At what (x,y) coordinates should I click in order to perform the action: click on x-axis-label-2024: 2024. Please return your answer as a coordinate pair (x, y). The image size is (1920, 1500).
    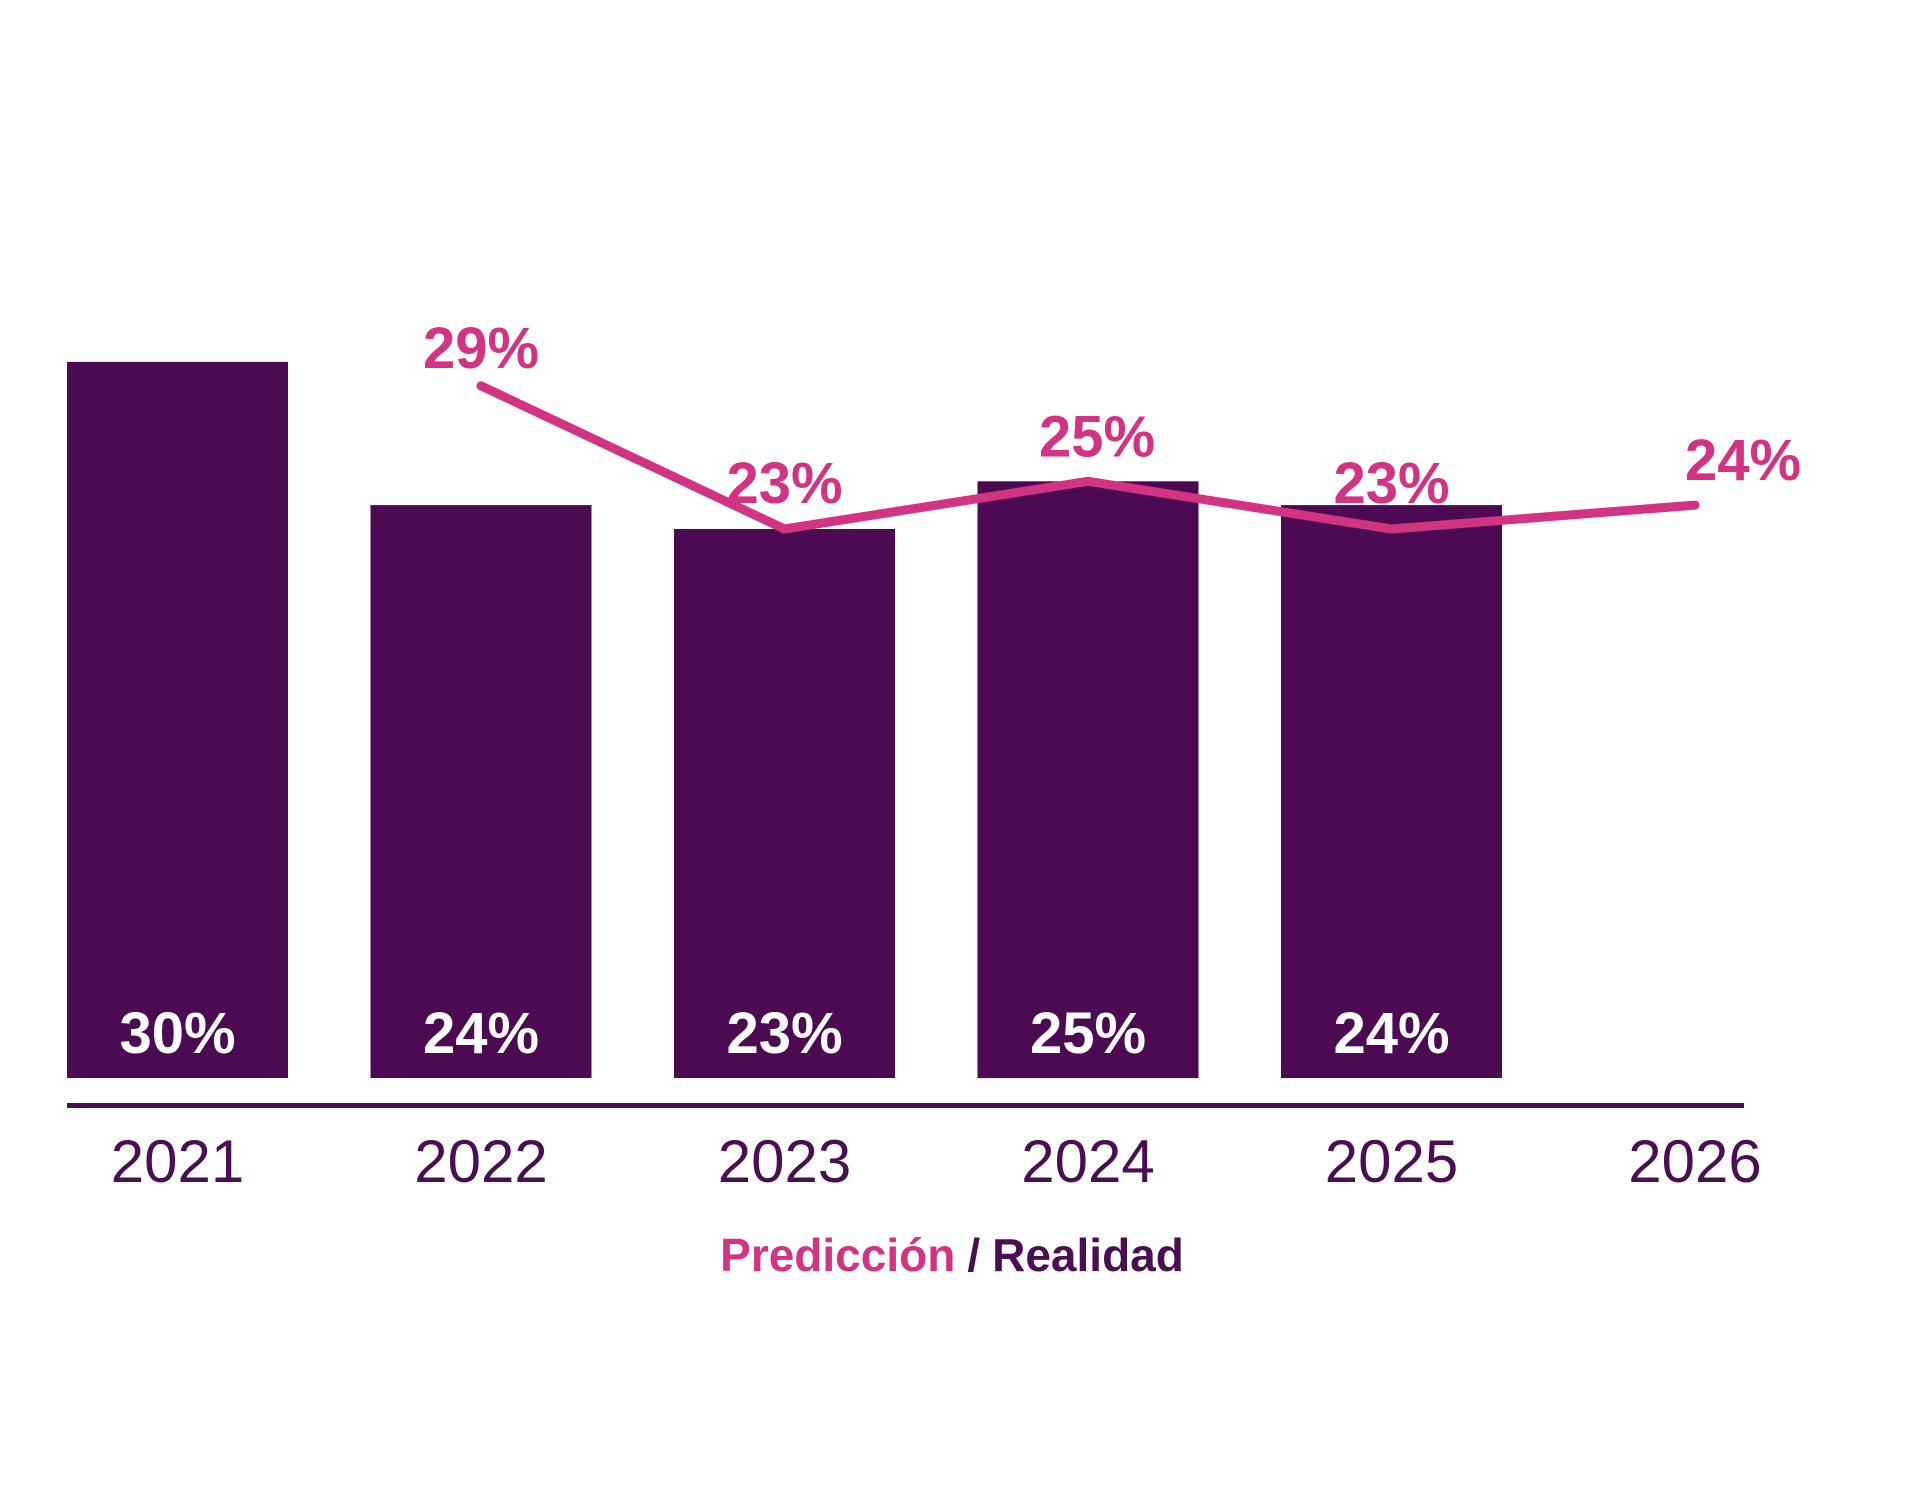
    Looking at the image, I should click on (1087, 1161).